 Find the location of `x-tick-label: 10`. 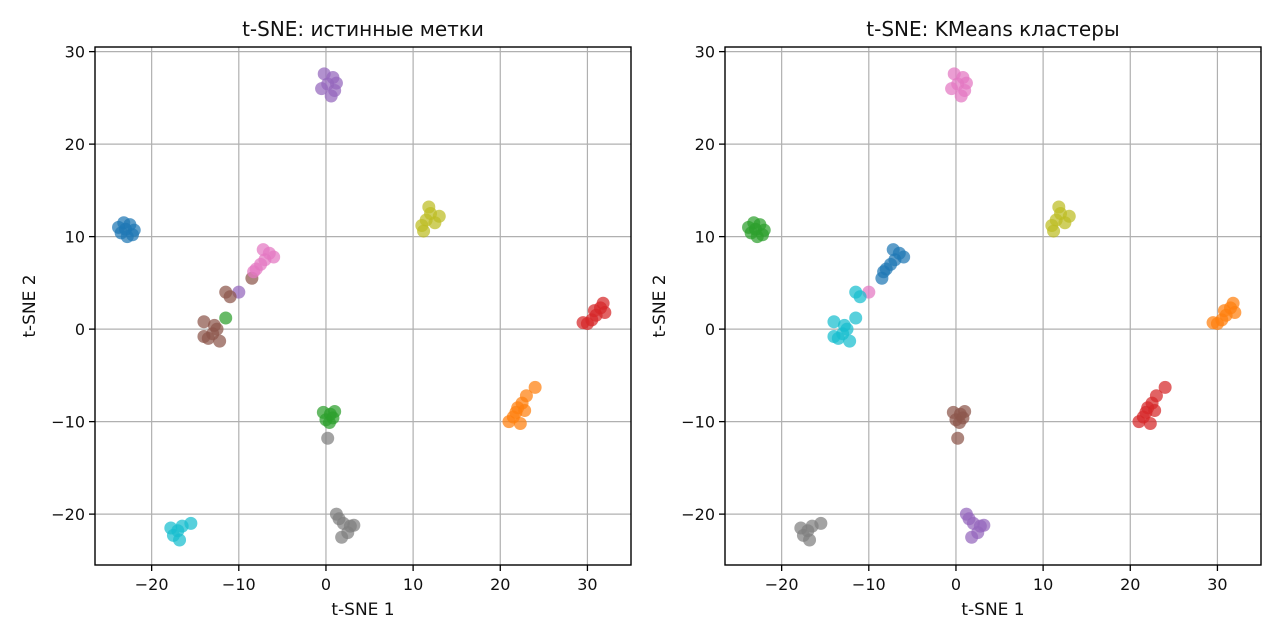

x-tick-label: 10 is located at coordinates (413, 584).